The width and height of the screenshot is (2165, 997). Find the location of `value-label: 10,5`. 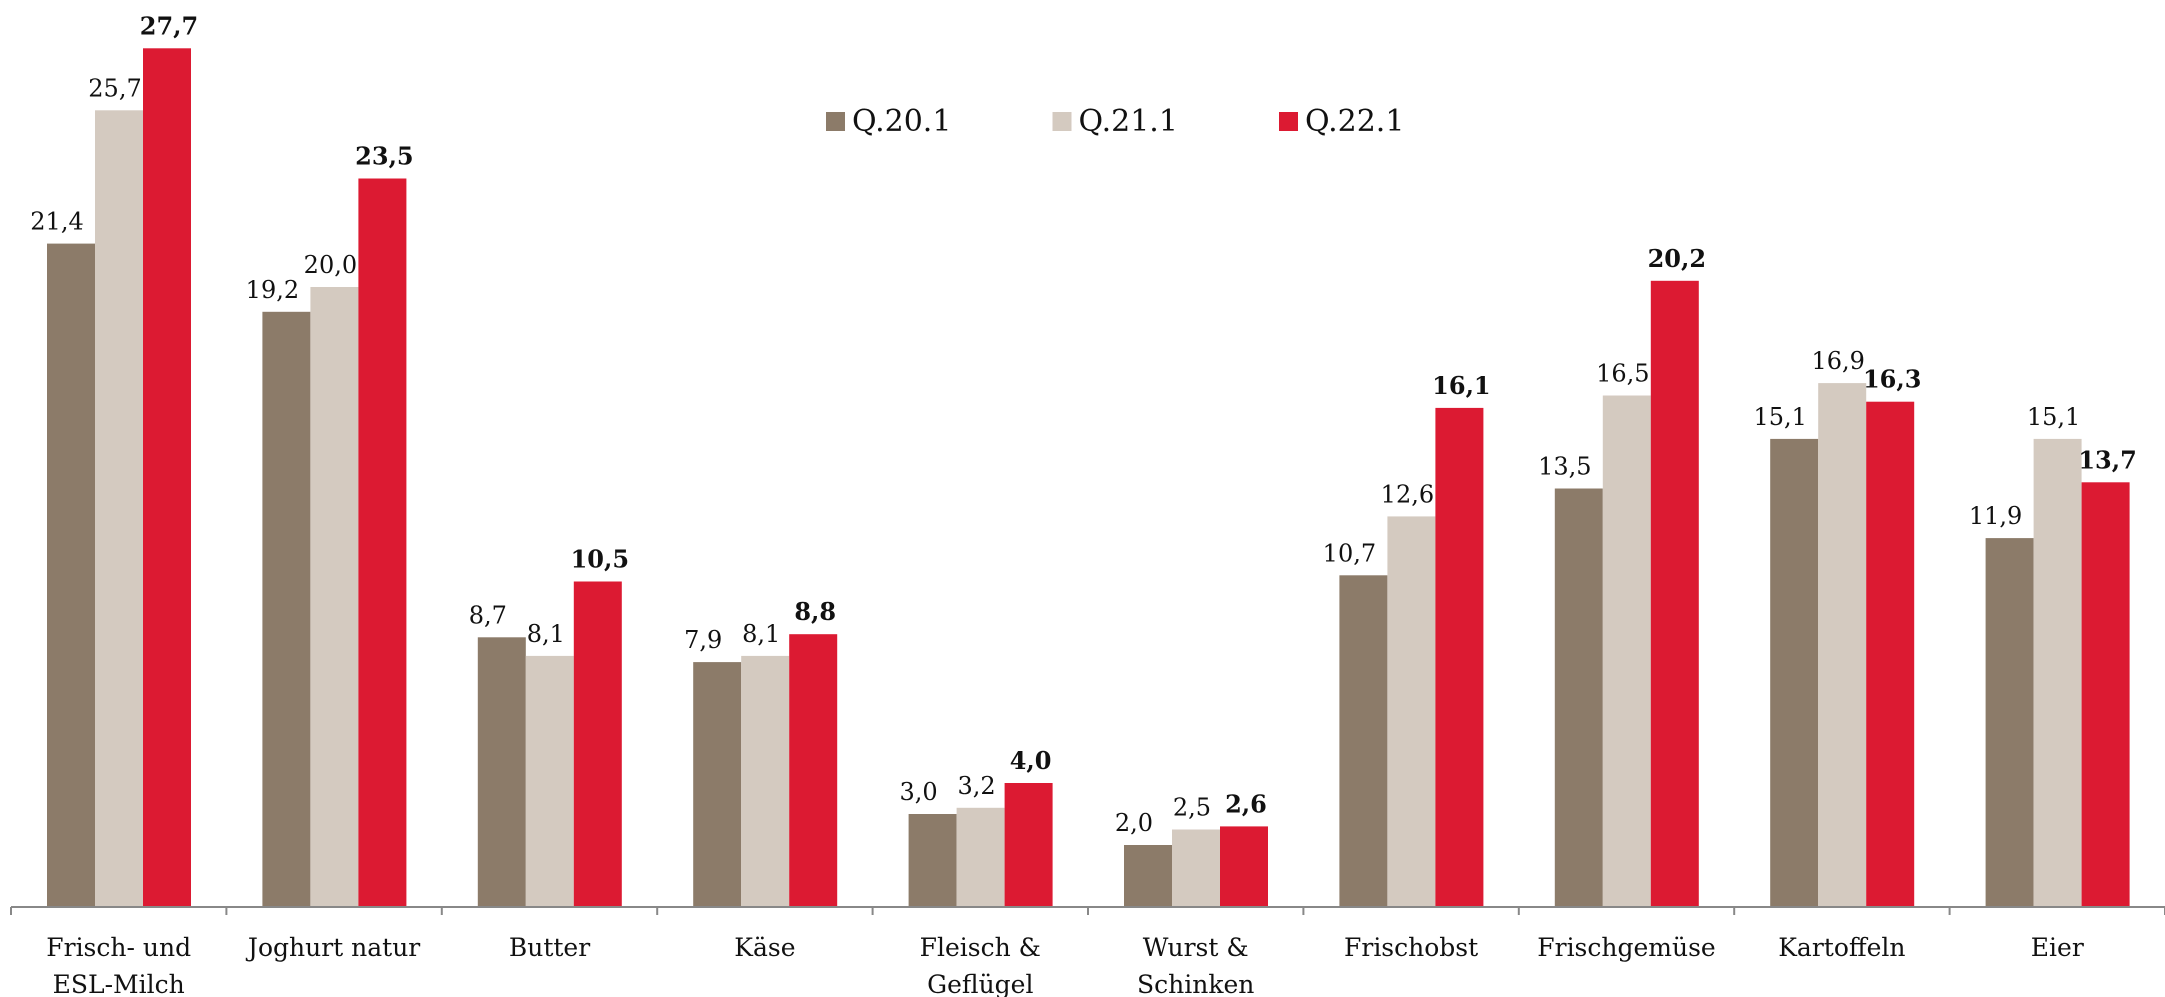

value-label: 10,5 is located at coordinates (600, 559).